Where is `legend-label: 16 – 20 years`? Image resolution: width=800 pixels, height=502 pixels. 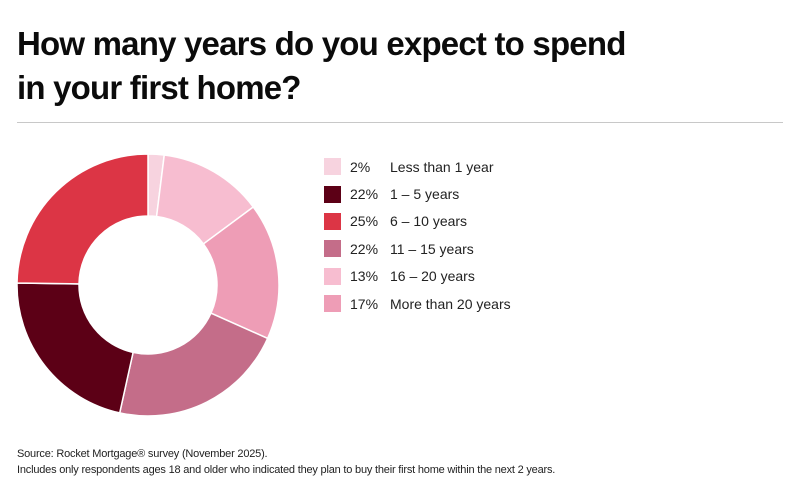 legend-label: 16 – 20 years is located at coordinates (432, 276).